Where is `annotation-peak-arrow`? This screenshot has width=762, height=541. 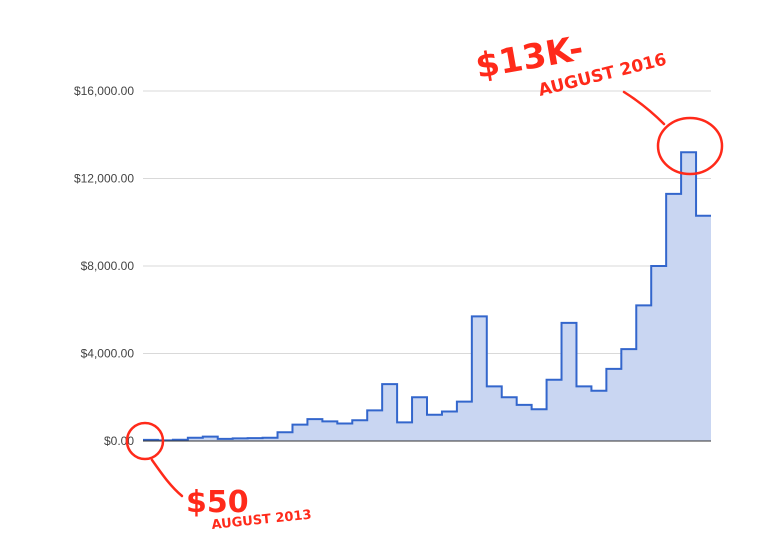 annotation-peak-arrow is located at coordinates (644, 108).